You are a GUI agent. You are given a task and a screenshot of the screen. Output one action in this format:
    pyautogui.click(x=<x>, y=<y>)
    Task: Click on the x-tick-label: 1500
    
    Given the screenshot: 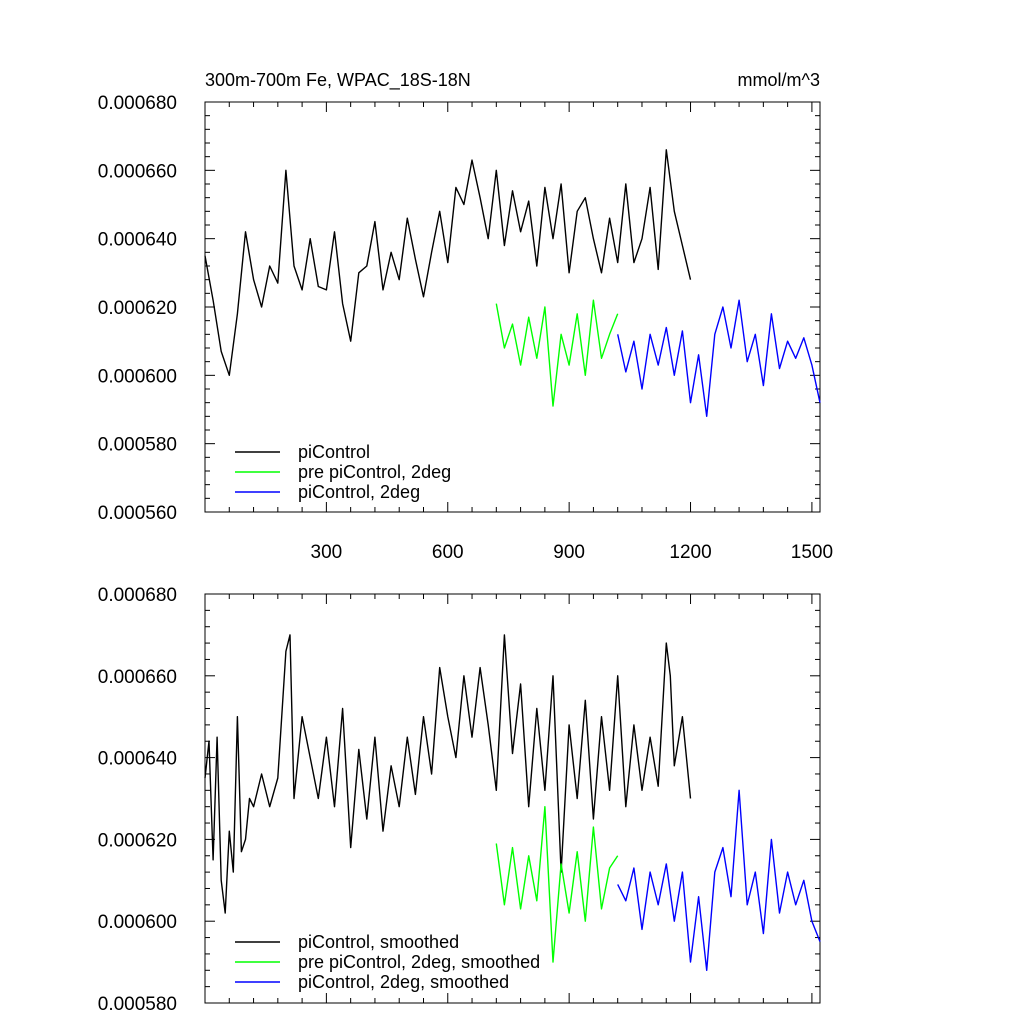 What is the action you would take?
    pyautogui.click(x=812, y=552)
    